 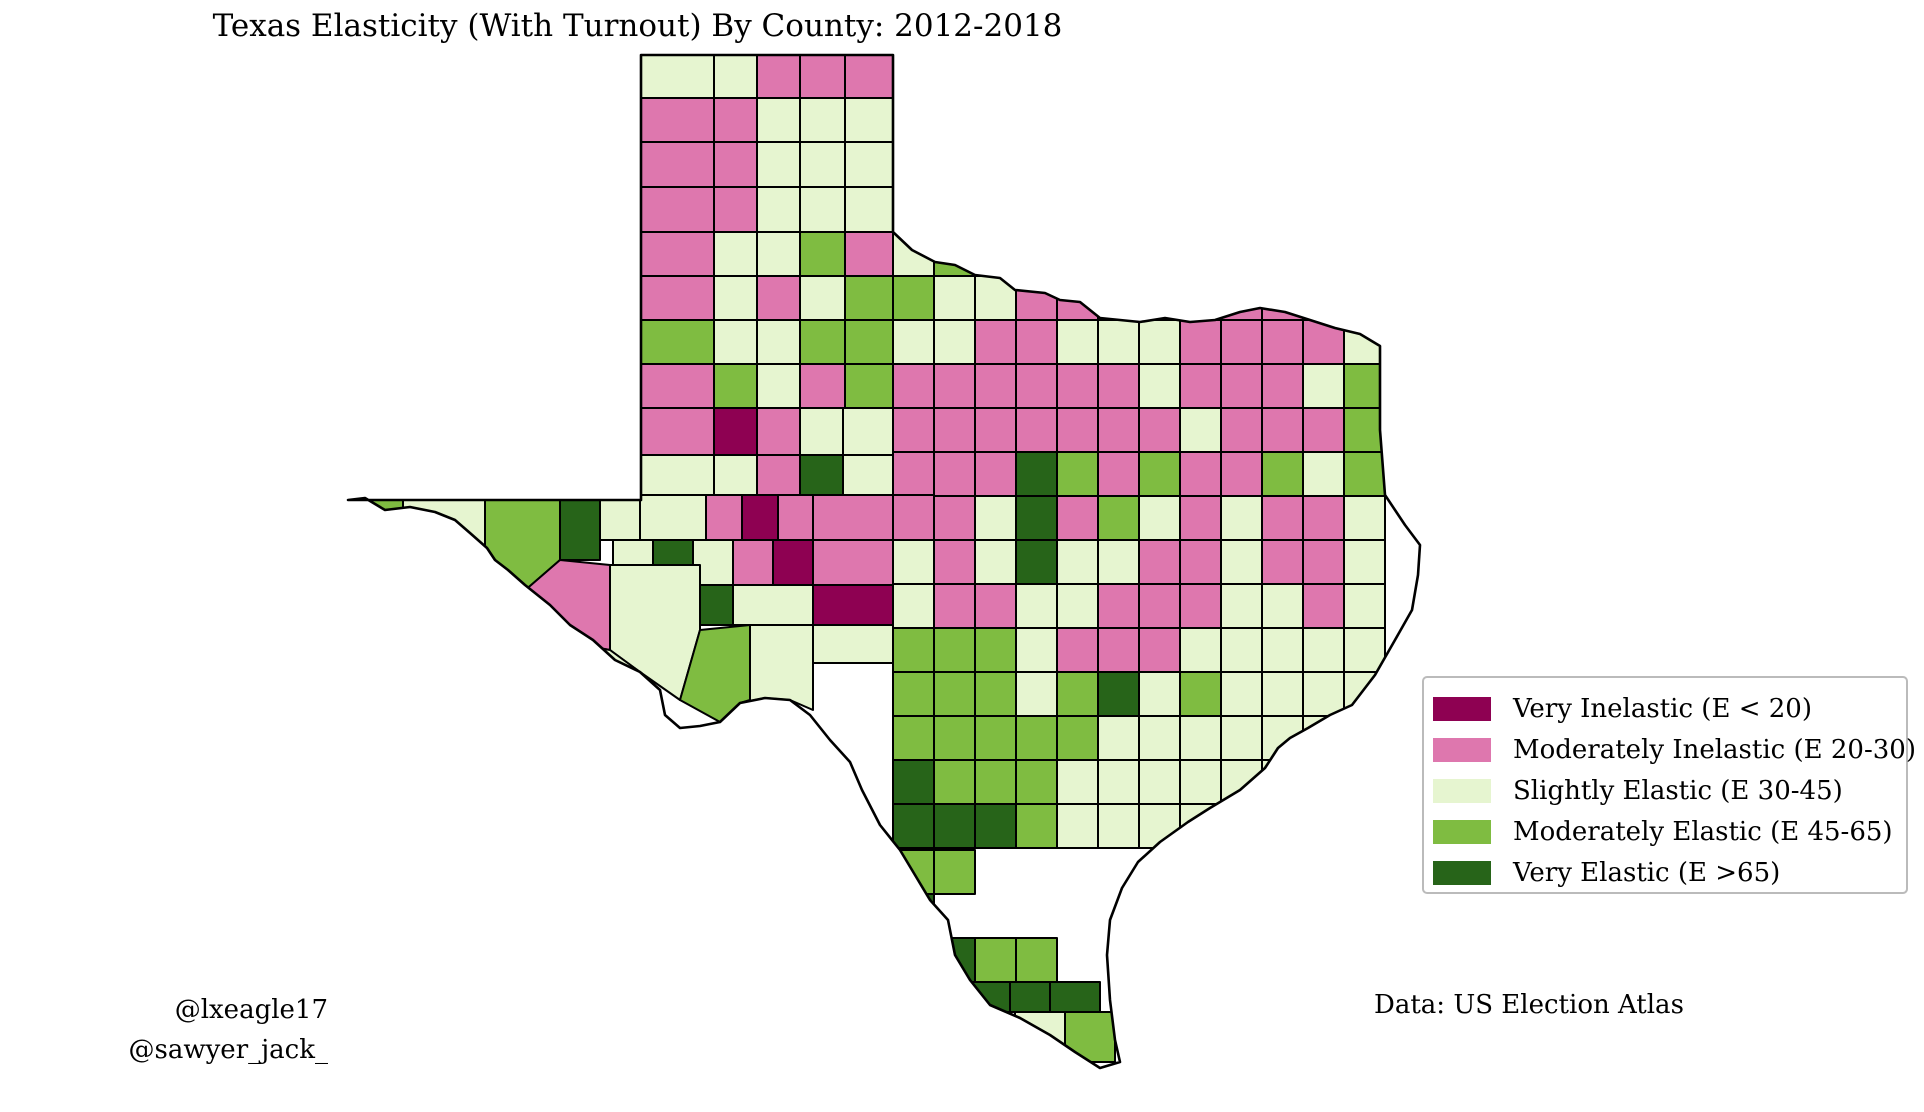 I want to click on legend-label: Moderately Elastic (E 45-65), so click(x=1703, y=831).